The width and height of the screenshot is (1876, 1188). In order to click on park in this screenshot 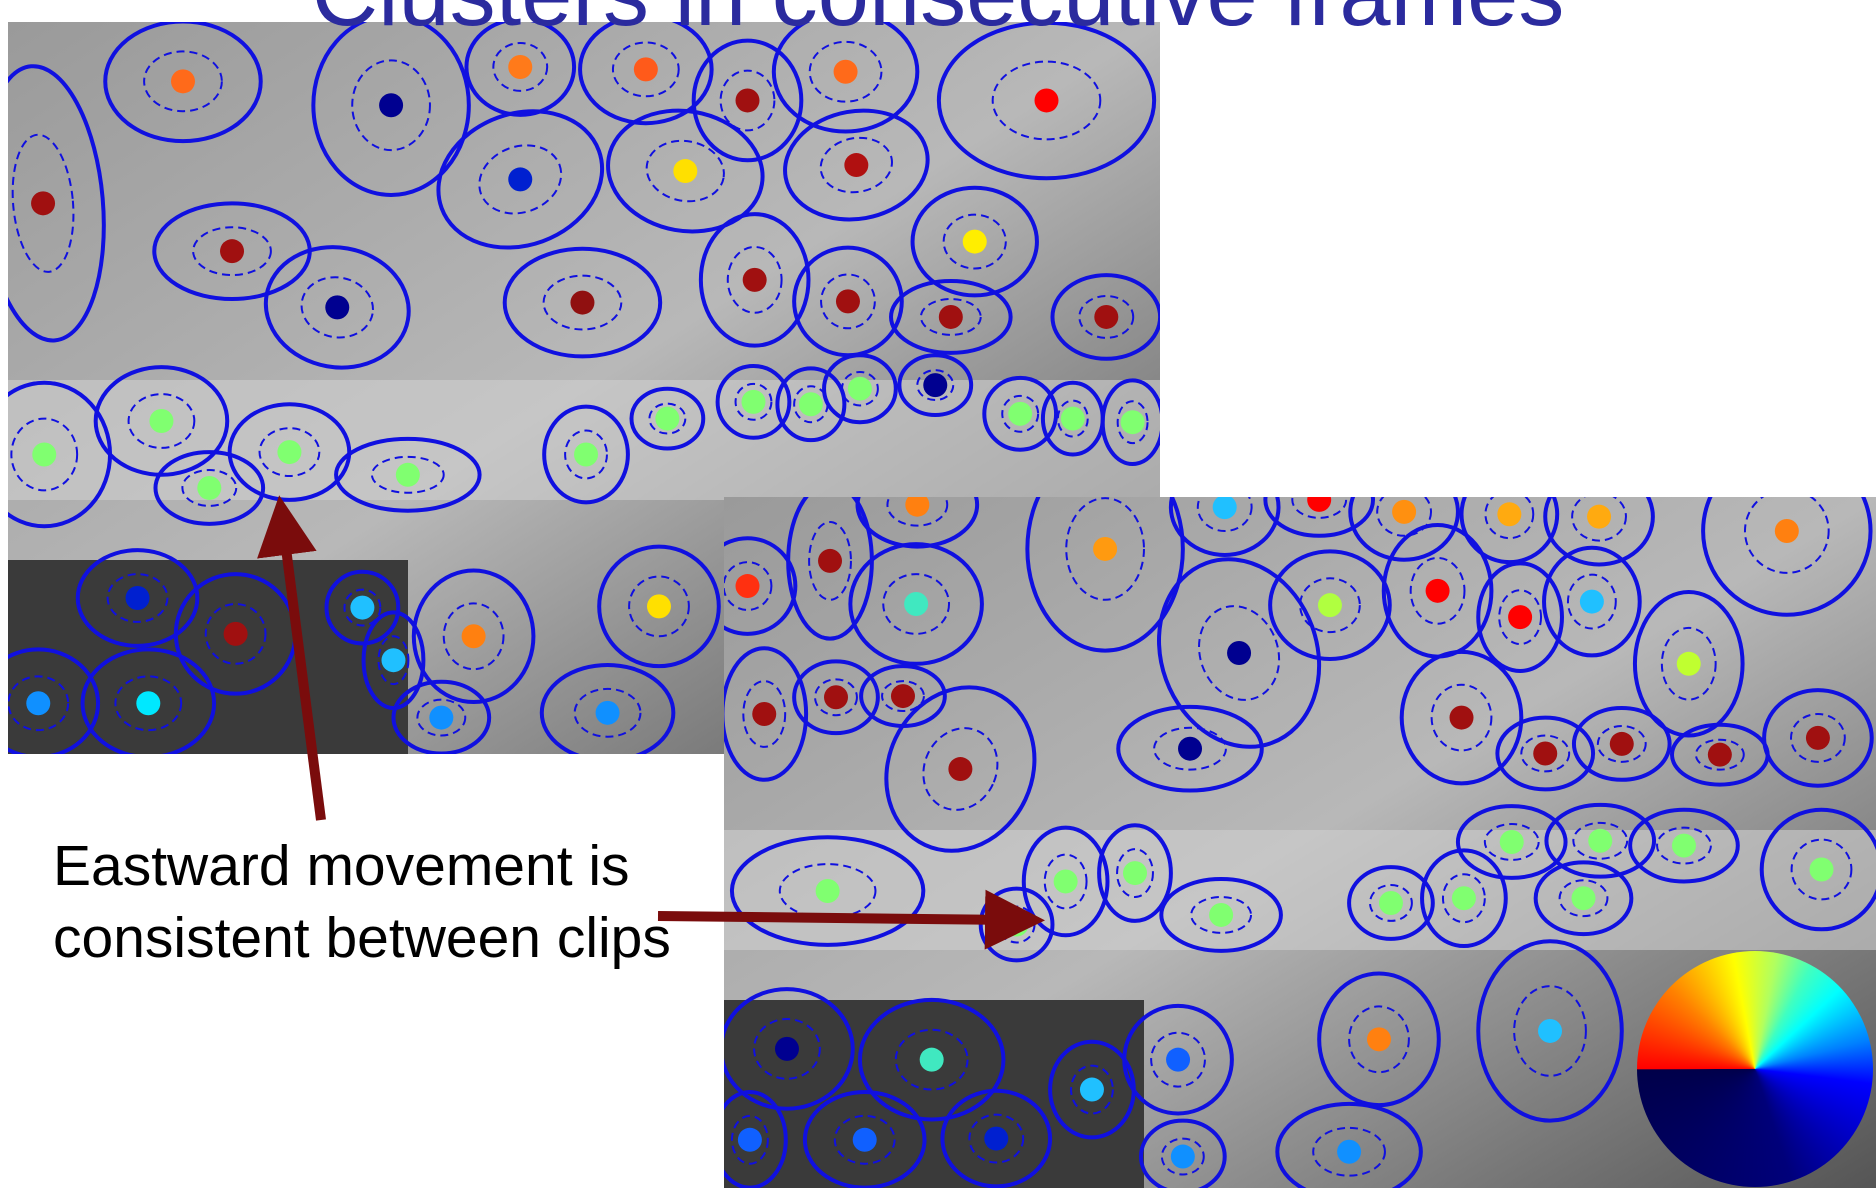, I will do `click(934, 1094)`.